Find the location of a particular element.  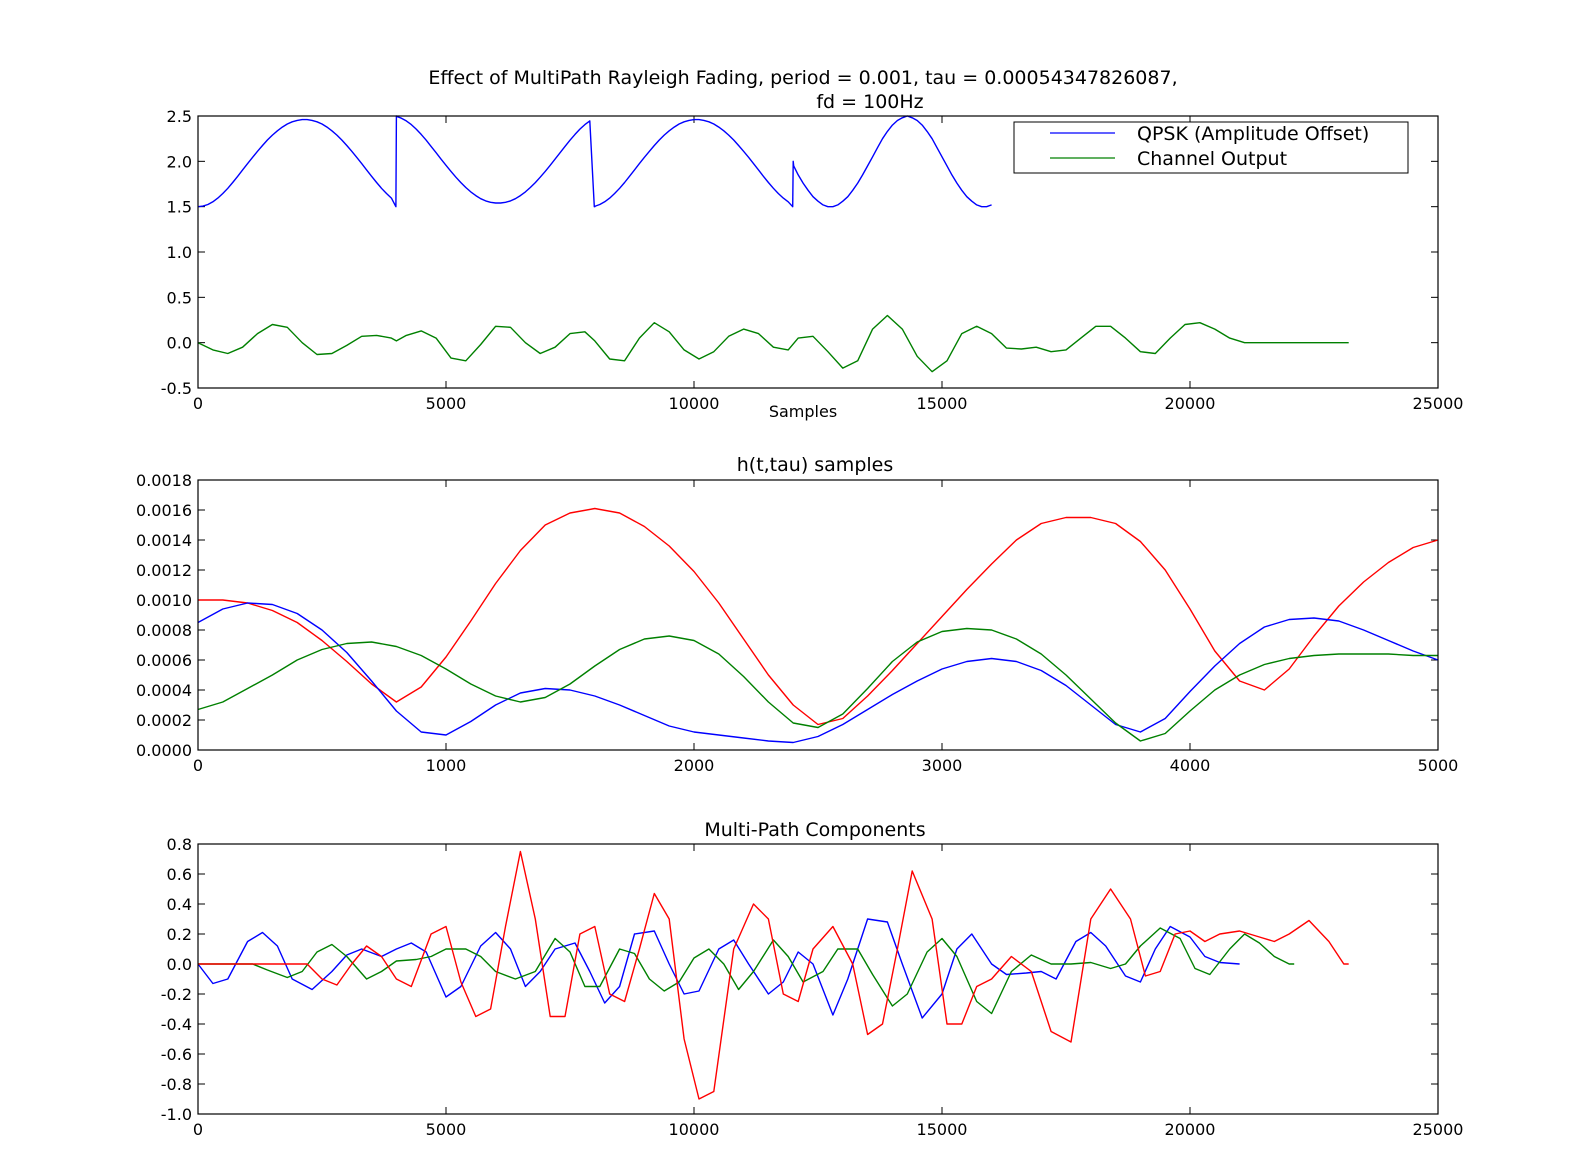

legend-label-channel-output: Channel Output is located at coordinates (1212, 159).